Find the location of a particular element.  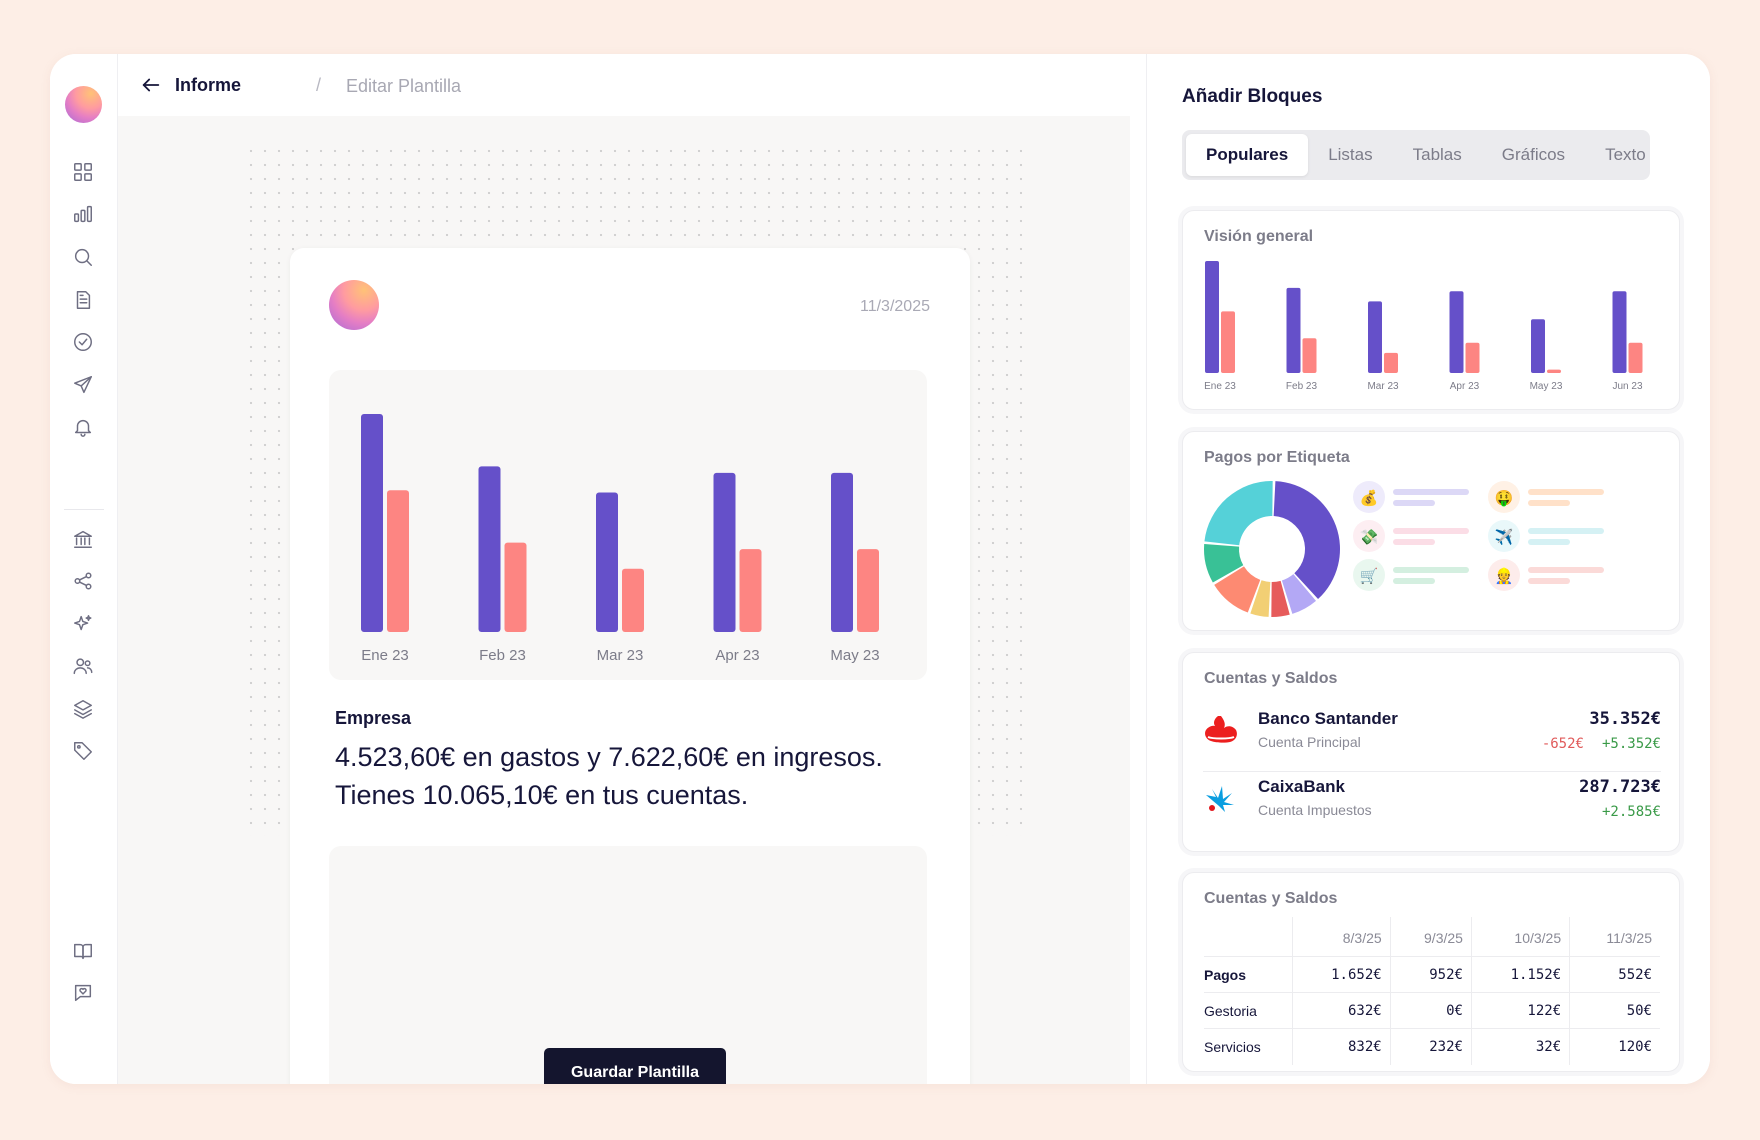

account-name: Banco Santander is located at coordinates (1328, 718).